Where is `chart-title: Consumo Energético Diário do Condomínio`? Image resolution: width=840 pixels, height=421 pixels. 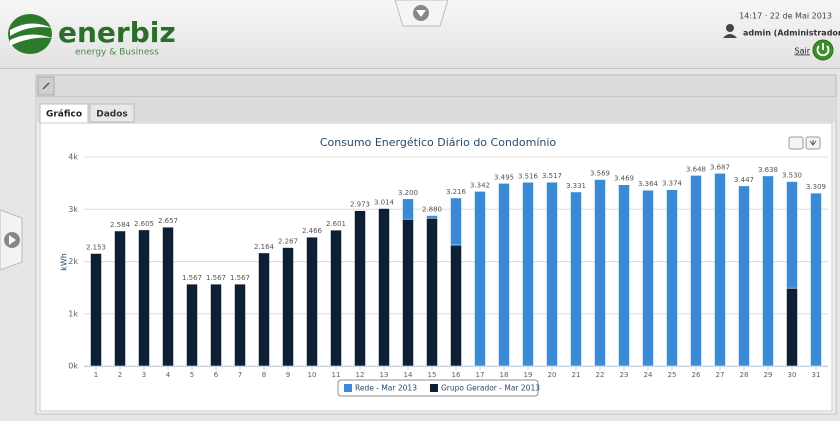 chart-title: Consumo Energético Diário do Condomínio is located at coordinates (438, 142).